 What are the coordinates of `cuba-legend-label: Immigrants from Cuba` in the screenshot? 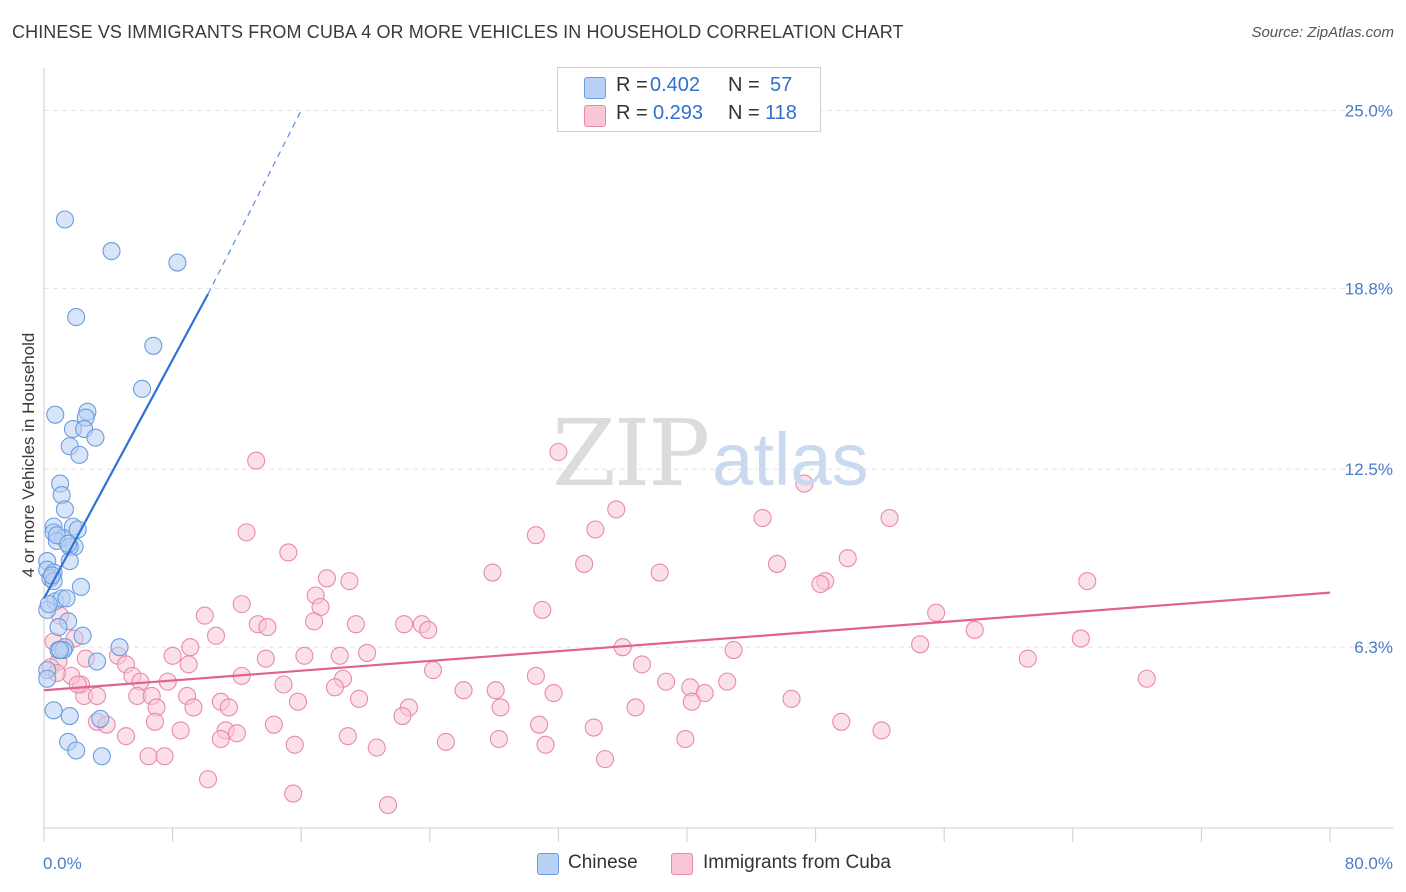 It's located at (797, 862).